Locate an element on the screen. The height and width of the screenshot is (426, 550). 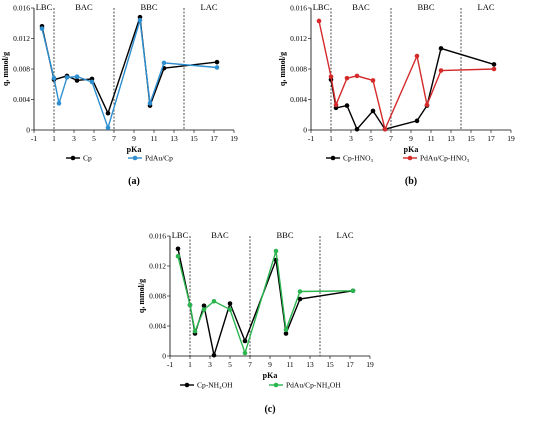
panel-label: (b) is located at coordinates (411, 181).